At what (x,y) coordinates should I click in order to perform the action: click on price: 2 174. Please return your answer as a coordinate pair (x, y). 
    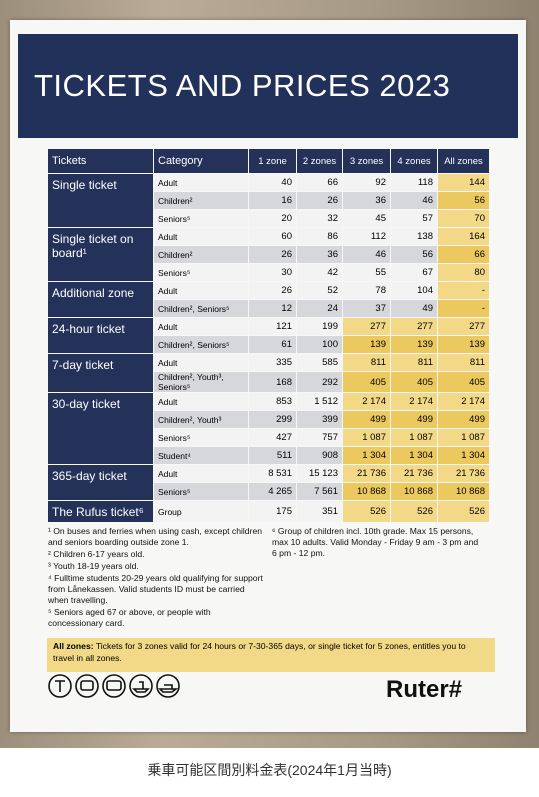
    Looking at the image, I should click on (366, 401).